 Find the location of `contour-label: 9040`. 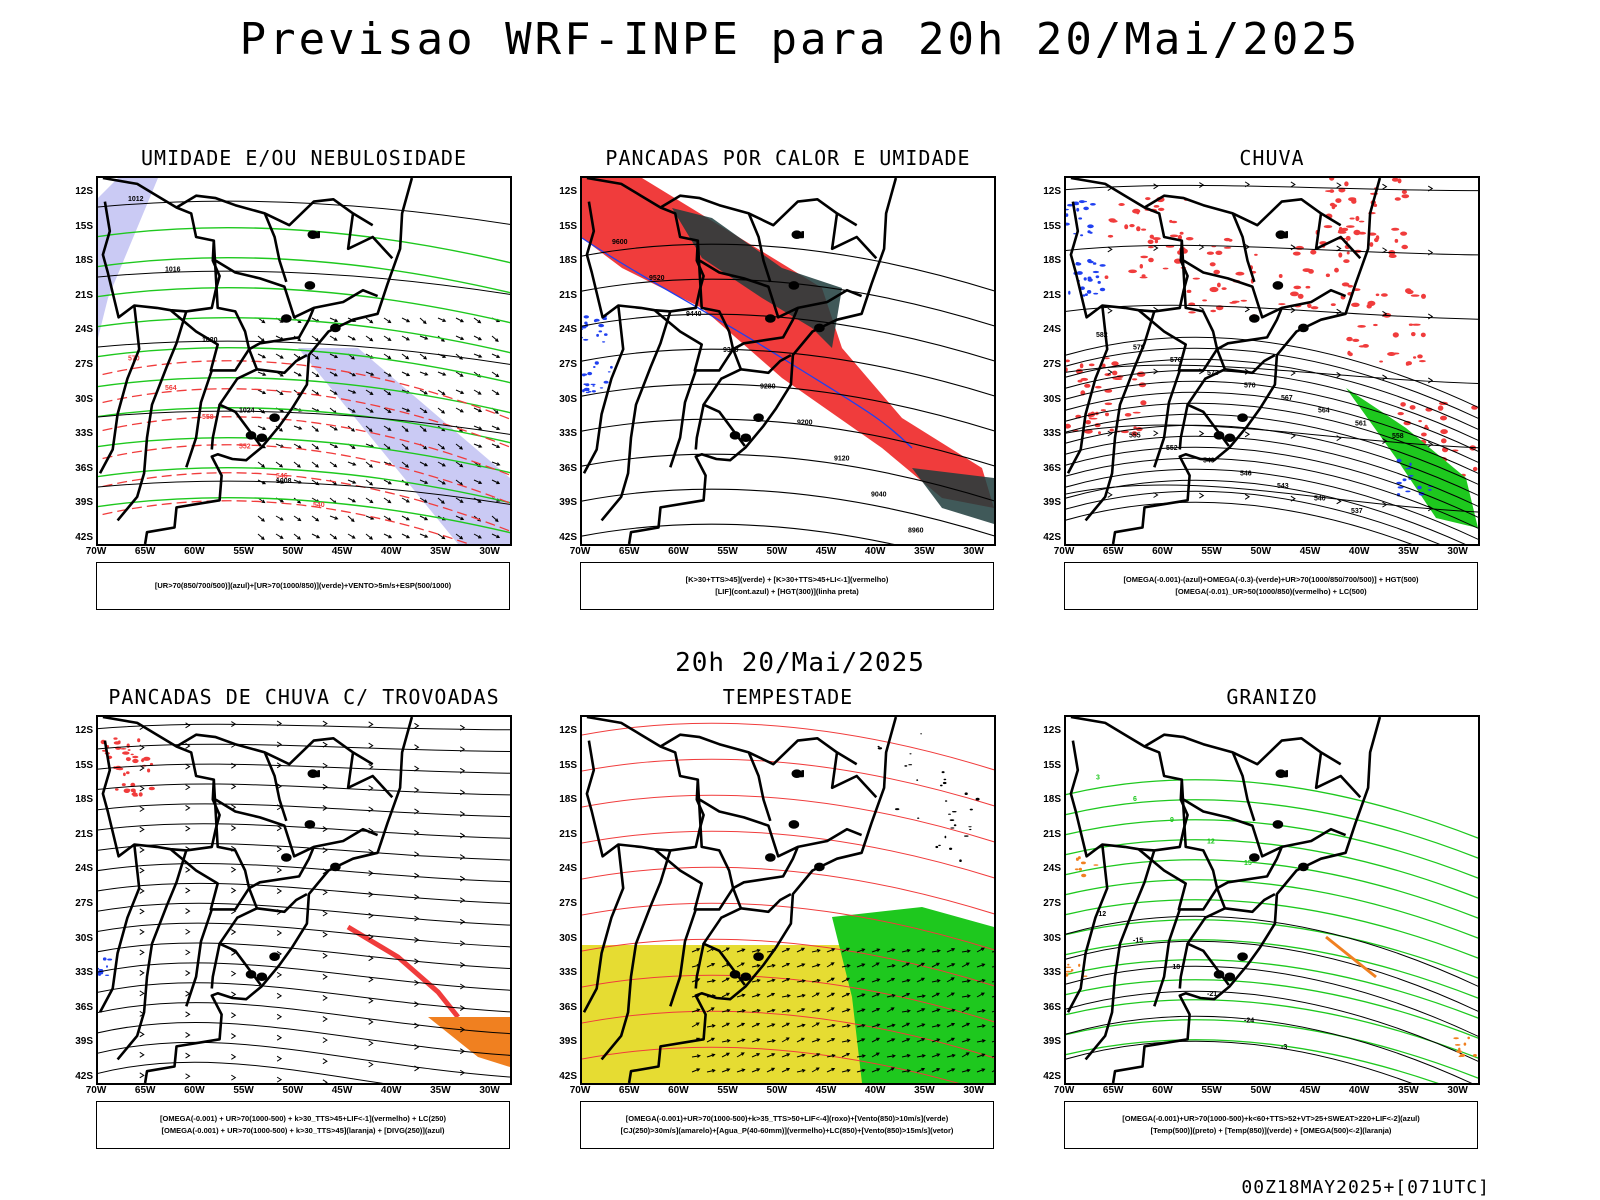

contour-label: 9040 is located at coordinates (879, 495).